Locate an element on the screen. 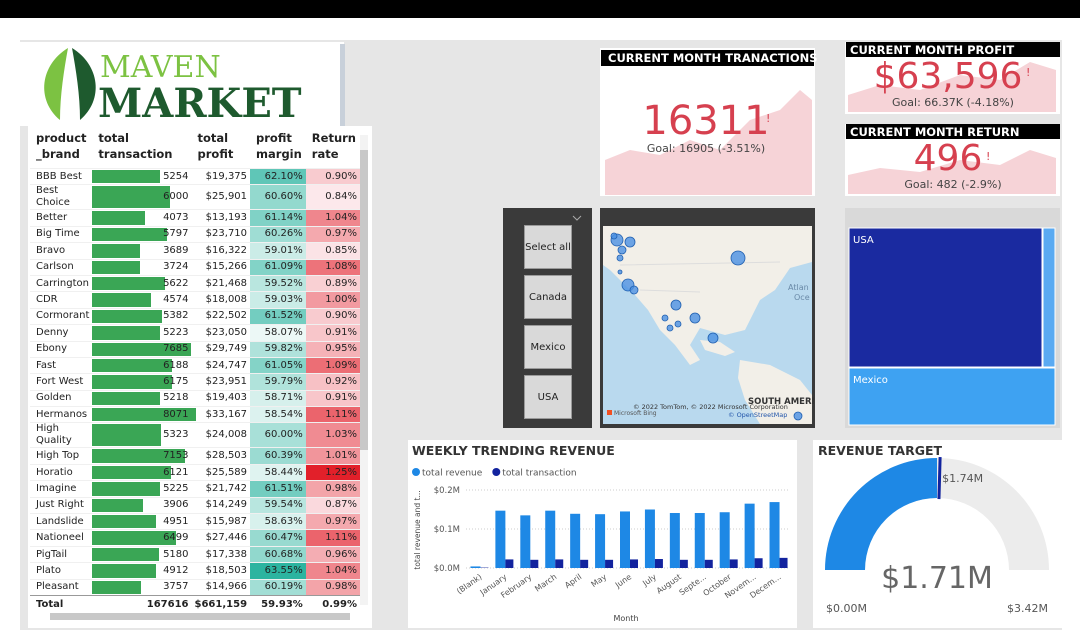  bing-logo is located at coordinates (609, 412).